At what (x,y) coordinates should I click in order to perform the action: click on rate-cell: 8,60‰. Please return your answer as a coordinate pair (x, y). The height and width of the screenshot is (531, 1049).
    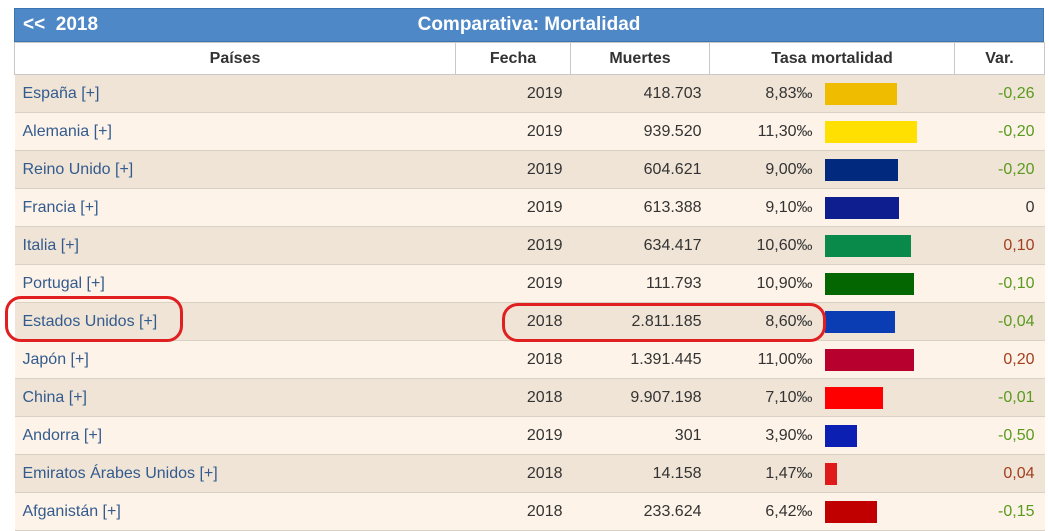
    Looking at the image, I should click on (832, 321).